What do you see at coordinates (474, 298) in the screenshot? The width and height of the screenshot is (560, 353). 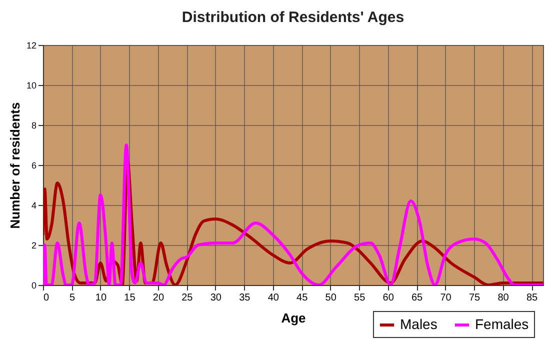 I see `x-tick-label: 75` at bounding box center [474, 298].